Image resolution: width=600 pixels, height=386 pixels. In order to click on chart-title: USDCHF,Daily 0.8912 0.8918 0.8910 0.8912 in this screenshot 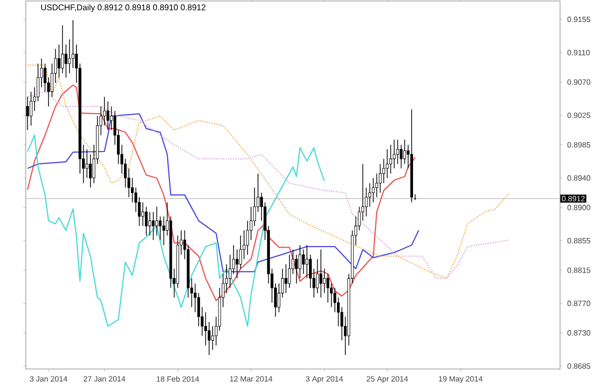, I will do `click(123, 8)`.